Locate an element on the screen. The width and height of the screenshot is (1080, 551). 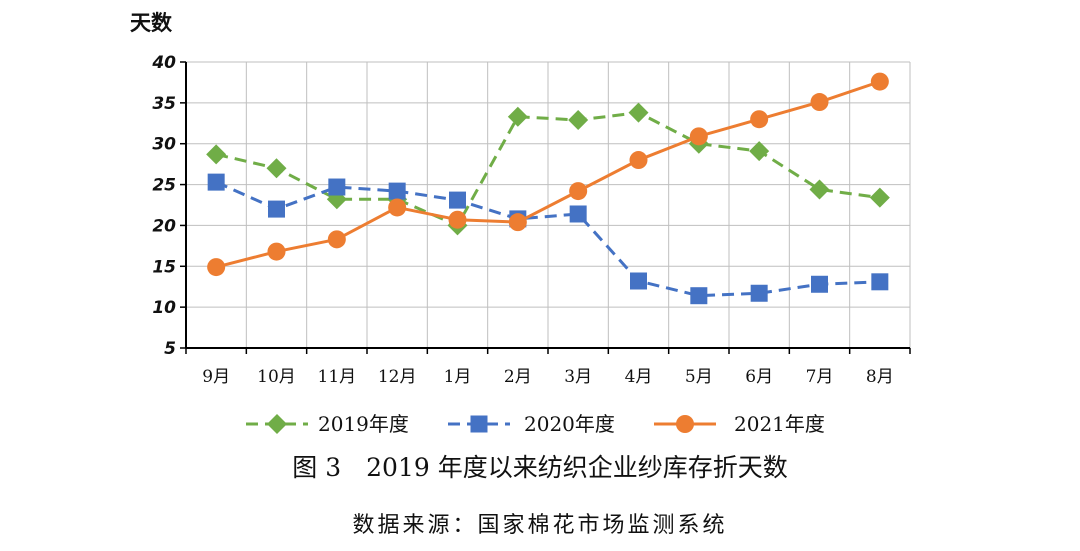
y-tick-label: 25 is located at coordinates (164, 186).